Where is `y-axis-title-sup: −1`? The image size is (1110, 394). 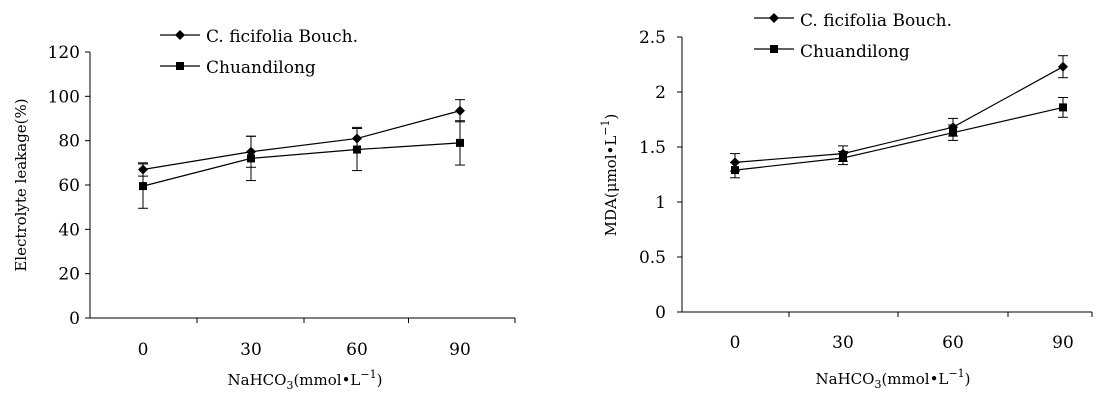
y-axis-title-sup: −1 is located at coordinates (605, 127).